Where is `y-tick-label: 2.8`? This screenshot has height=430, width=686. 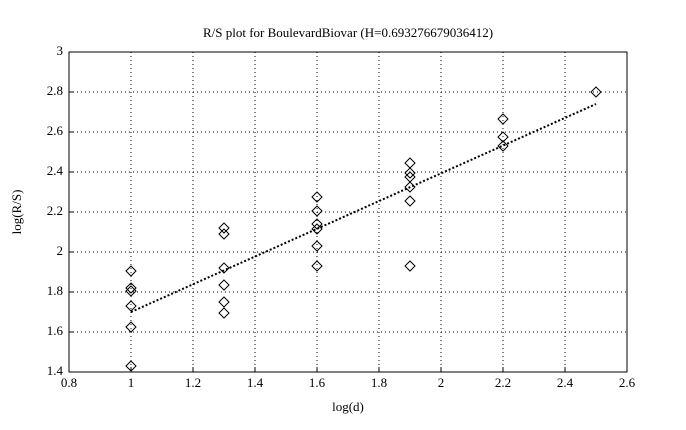
y-tick-label: 2.8 is located at coordinates (55, 90).